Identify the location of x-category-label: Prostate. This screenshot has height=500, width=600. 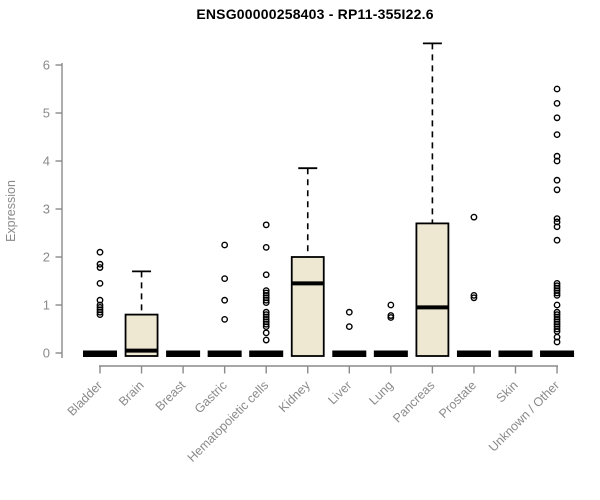
(457, 399).